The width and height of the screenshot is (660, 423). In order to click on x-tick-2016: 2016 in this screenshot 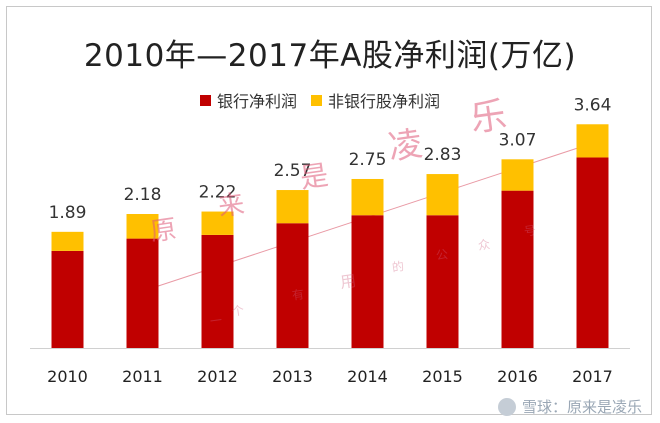, I will do `click(517, 376)`.